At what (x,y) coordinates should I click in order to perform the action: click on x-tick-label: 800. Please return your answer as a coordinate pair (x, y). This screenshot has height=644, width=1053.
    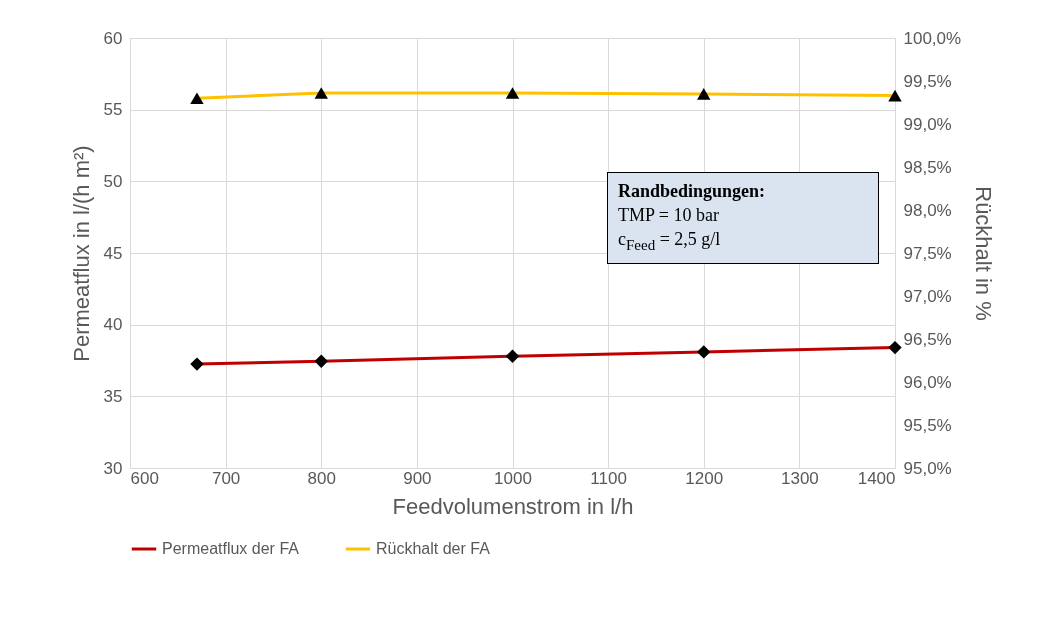
    Looking at the image, I should click on (321, 478).